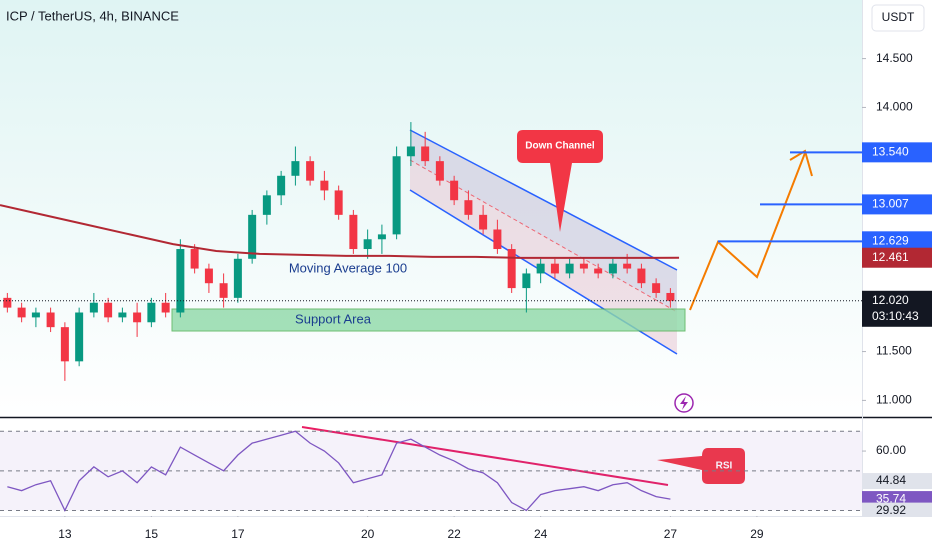 The width and height of the screenshot is (932, 550). Describe the element at coordinates (801, 163) in the screenshot. I see `projection-arrowhead` at that location.